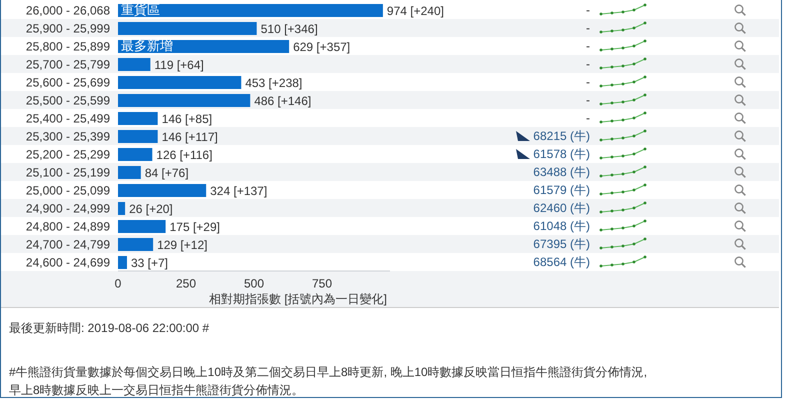  What do you see at coordinates (561, 226) in the screenshot?
I see `text: 61048 (牛)` at bounding box center [561, 226].